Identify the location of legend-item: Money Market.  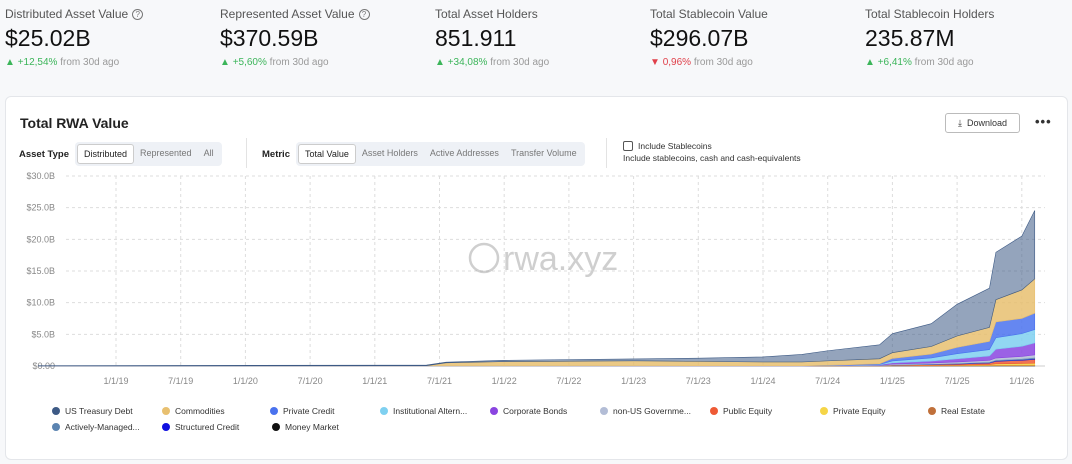
(327, 427).